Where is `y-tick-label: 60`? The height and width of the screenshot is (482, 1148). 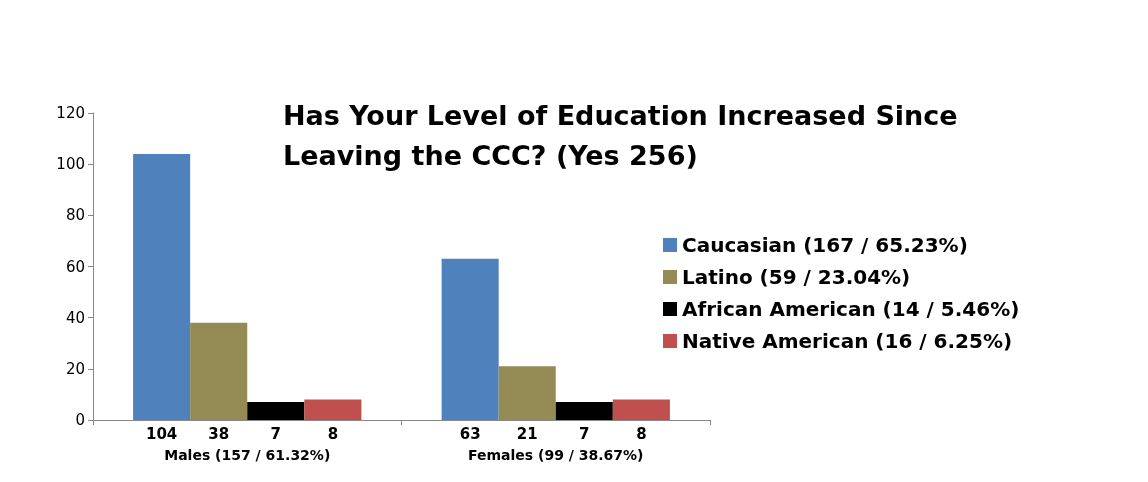 y-tick-label: 60 is located at coordinates (75, 266).